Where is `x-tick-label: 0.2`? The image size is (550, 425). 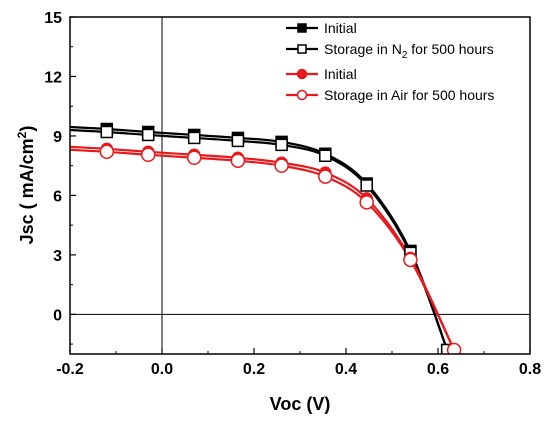
x-tick-label: 0.2 is located at coordinates (254, 369).